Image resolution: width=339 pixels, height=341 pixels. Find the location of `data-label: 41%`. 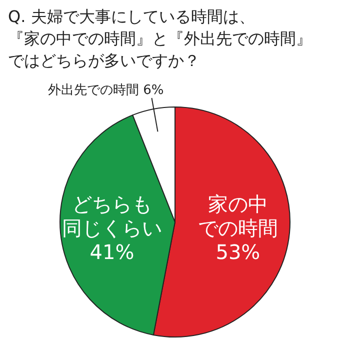

data-label: 41% is located at coordinates (112, 252).